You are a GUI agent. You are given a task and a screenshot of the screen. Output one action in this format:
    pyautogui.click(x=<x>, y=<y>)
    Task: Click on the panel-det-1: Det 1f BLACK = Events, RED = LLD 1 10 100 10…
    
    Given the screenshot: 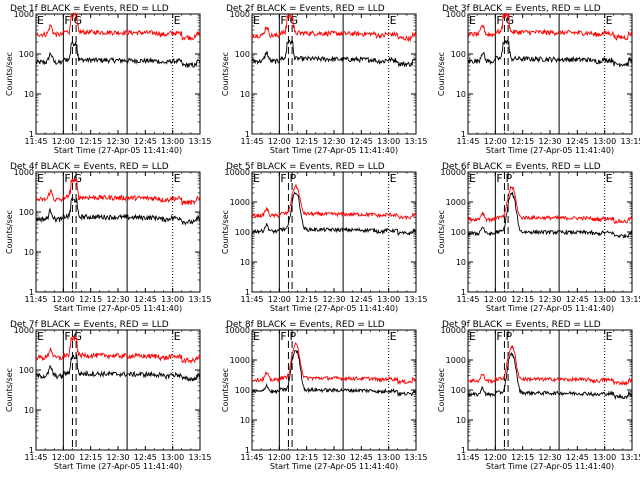 What is the action you would take?
    pyautogui.click(x=108, y=79)
    